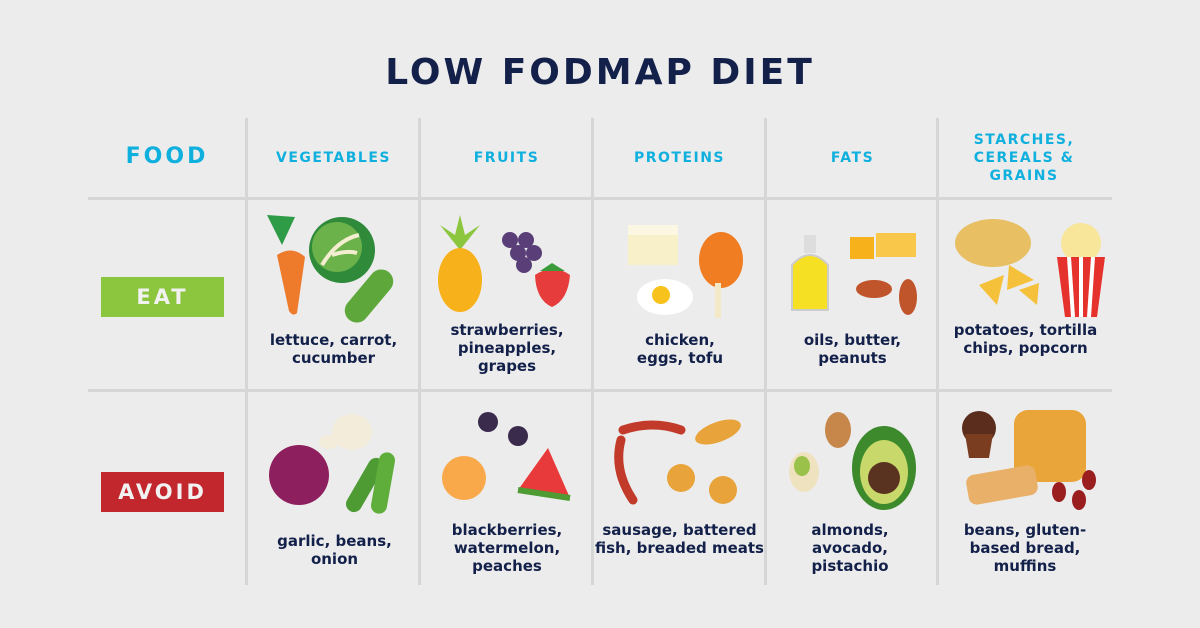 Image resolution: width=1200 pixels, height=628 pixels. I want to click on column-header-fats: FATS, so click(852, 158).